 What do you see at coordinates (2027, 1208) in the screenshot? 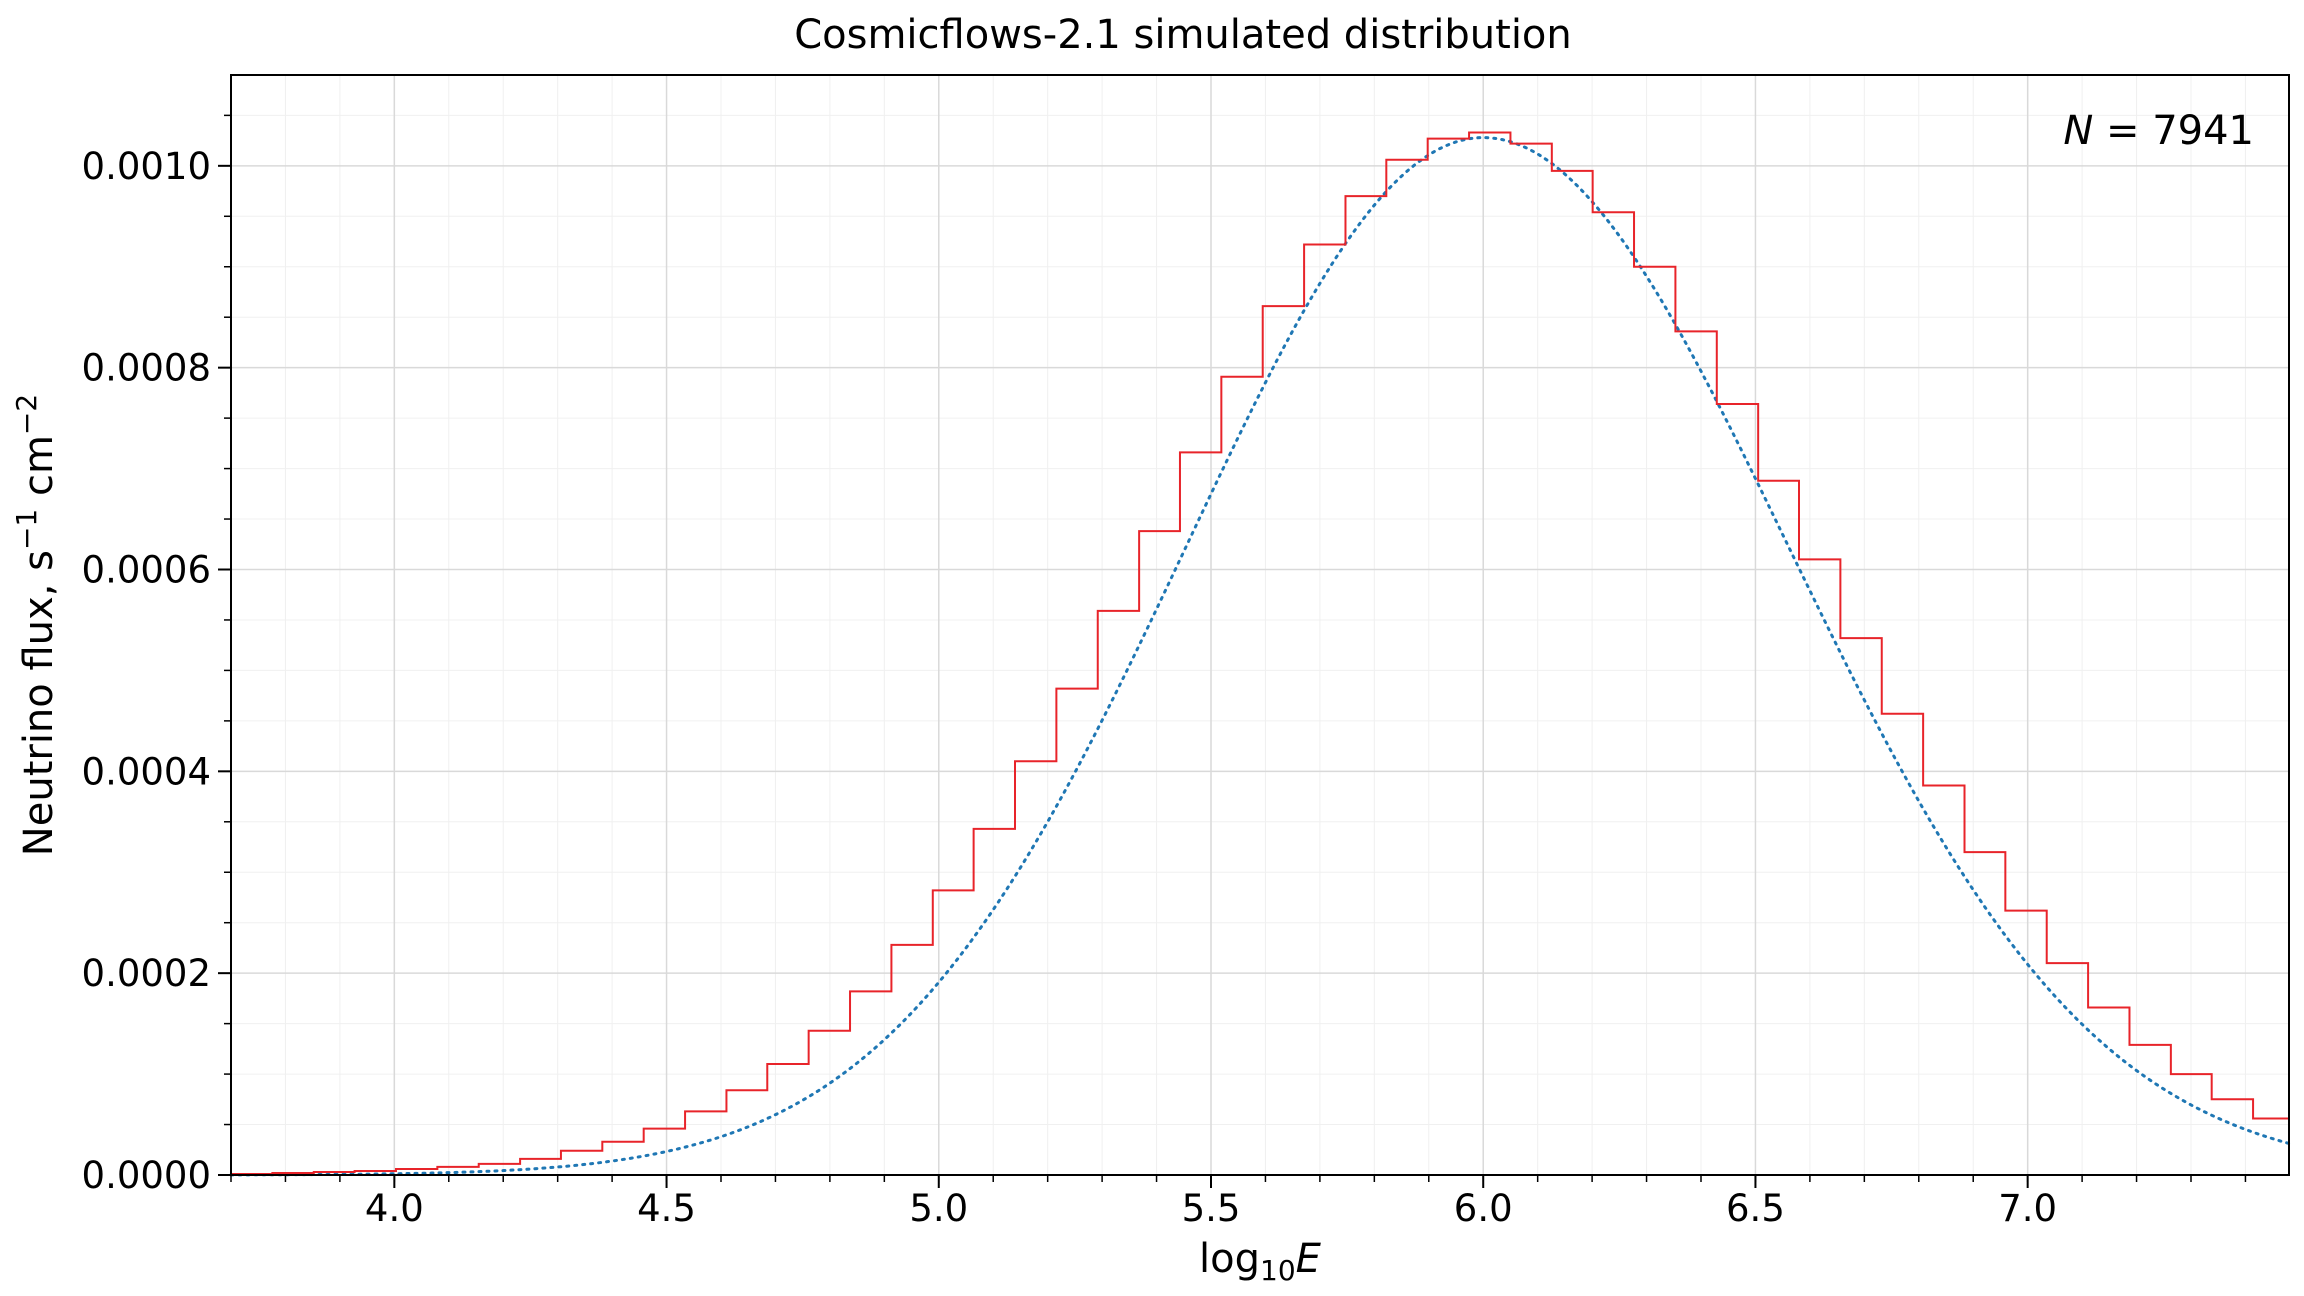
I see `x-tick-label: 7.0` at bounding box center [2027, 1208].